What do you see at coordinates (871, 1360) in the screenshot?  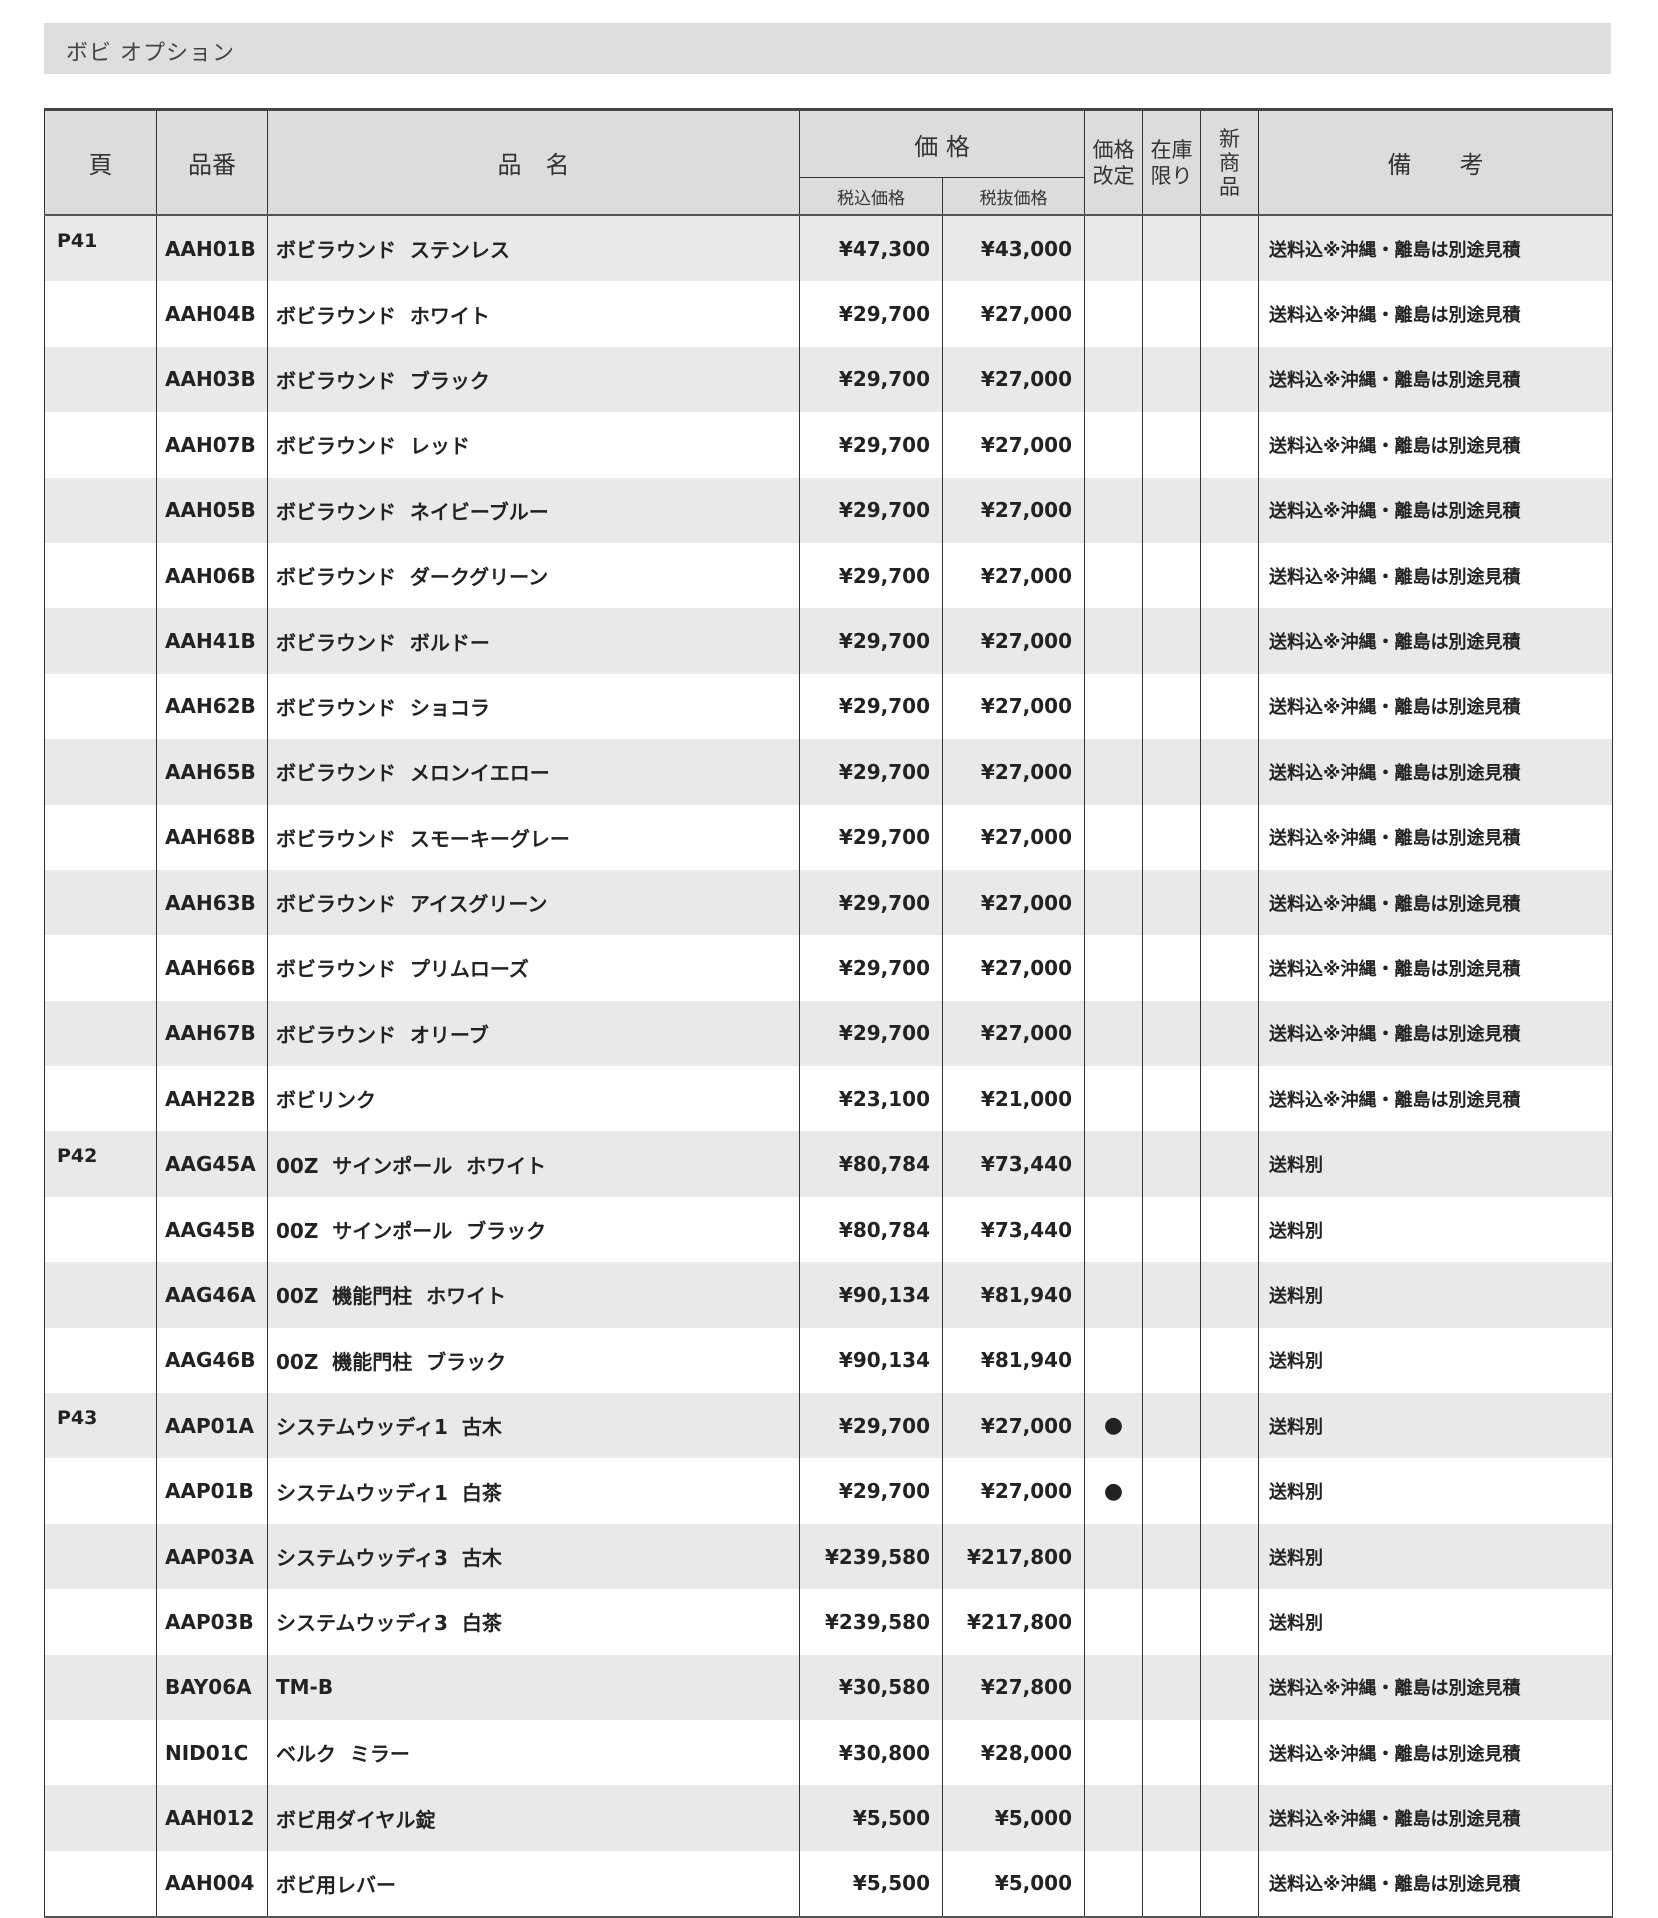 I see `price-incl: ¥90,134` at bounding box center [871, 1360].